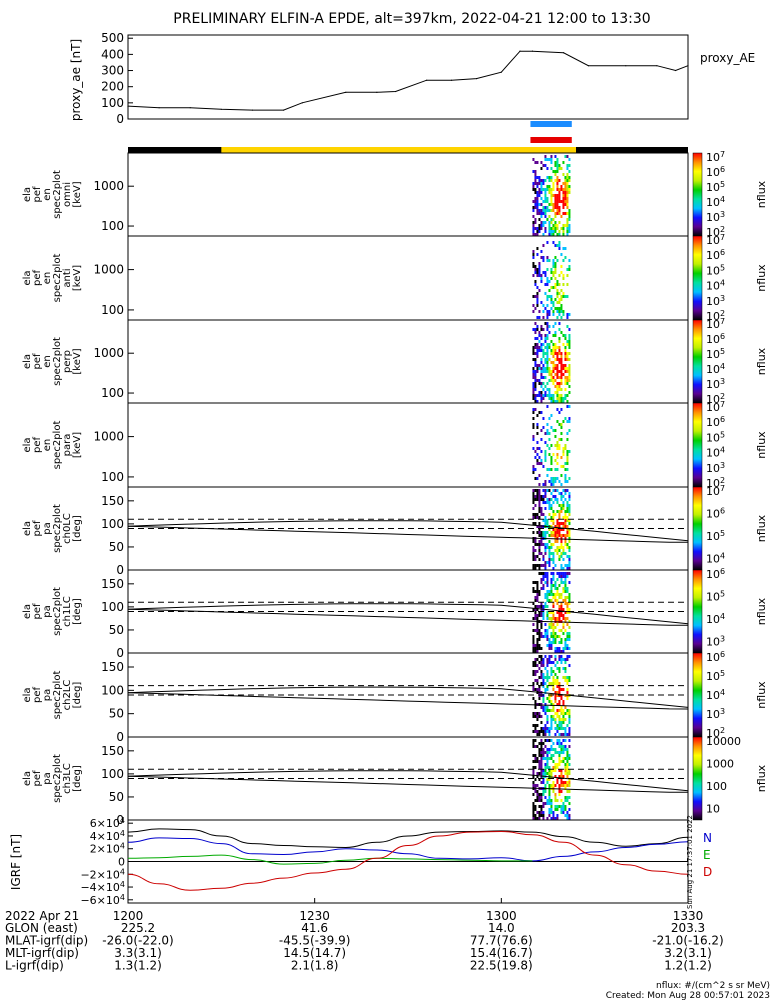  What do you see at coordinates (112, 71) in the screenshot?
I see `ae-ytick-label: 300` at bounding box center [112, 71].